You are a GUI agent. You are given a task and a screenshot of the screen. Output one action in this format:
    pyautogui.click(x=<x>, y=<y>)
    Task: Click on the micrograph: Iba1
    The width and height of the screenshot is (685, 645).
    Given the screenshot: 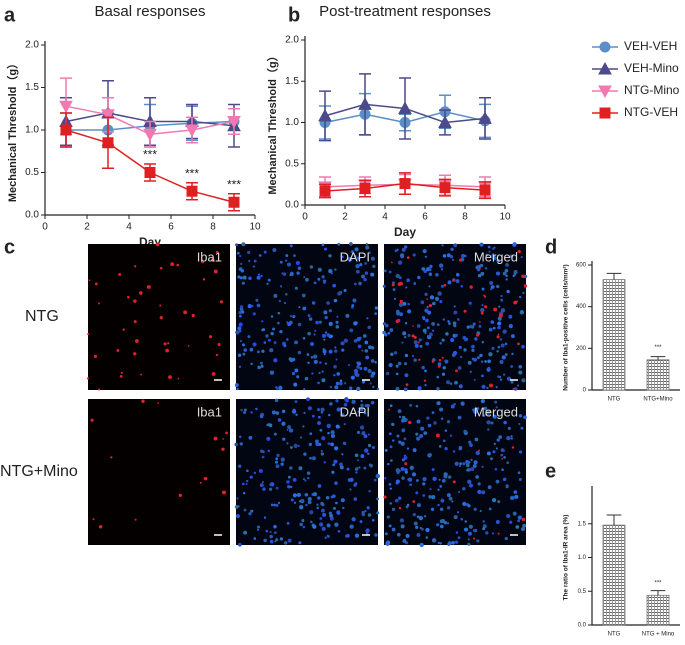 What is the action you would take?
    pyautogui.click(x=158, y=316)
    